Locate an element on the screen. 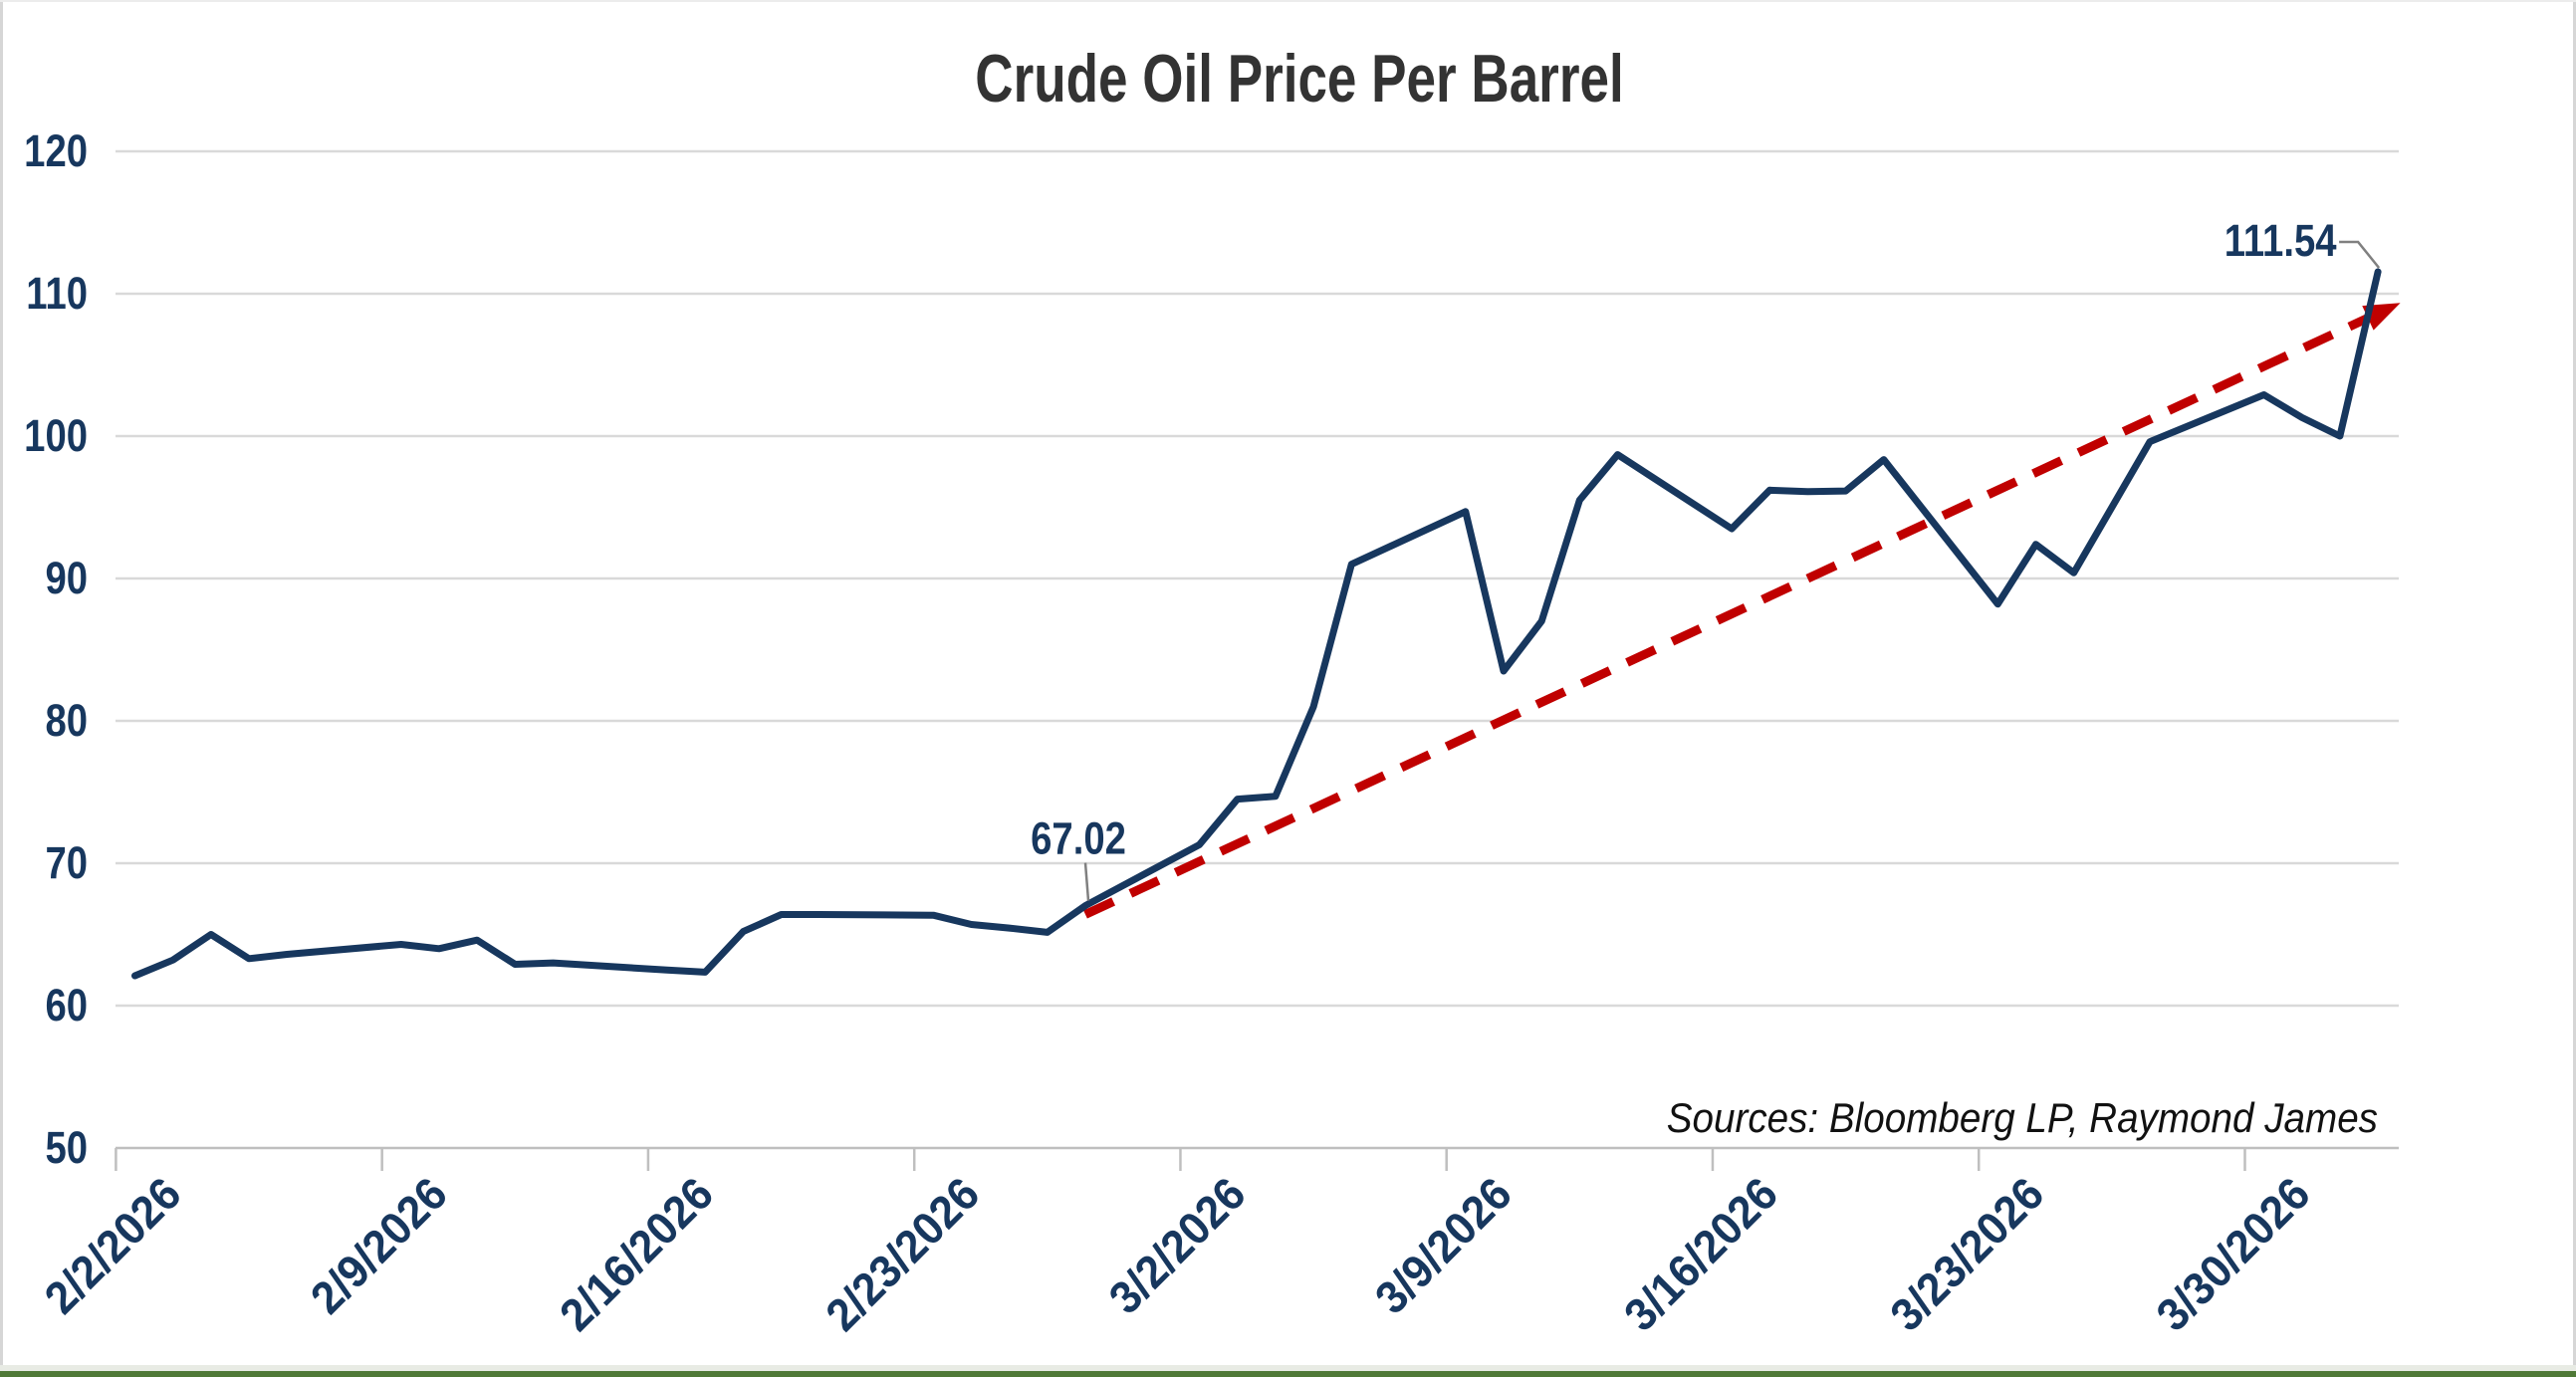  x-axis-label: 3/2/2026 is located at coordinates (1176, 1245).